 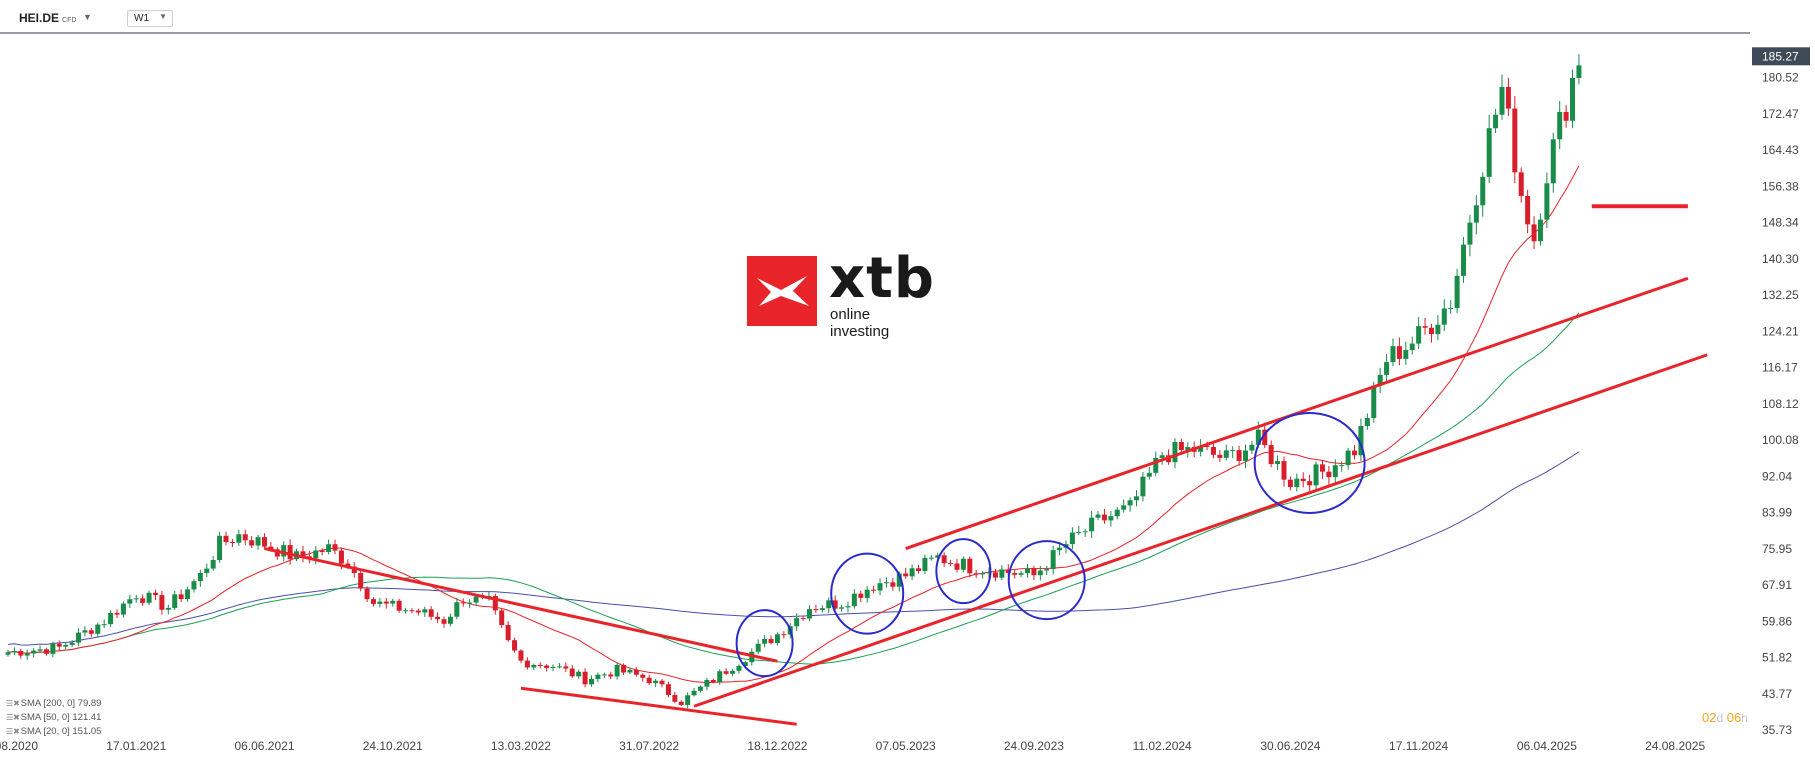 I want to click on downtrend-upper-line, so click(x=521, y=605).